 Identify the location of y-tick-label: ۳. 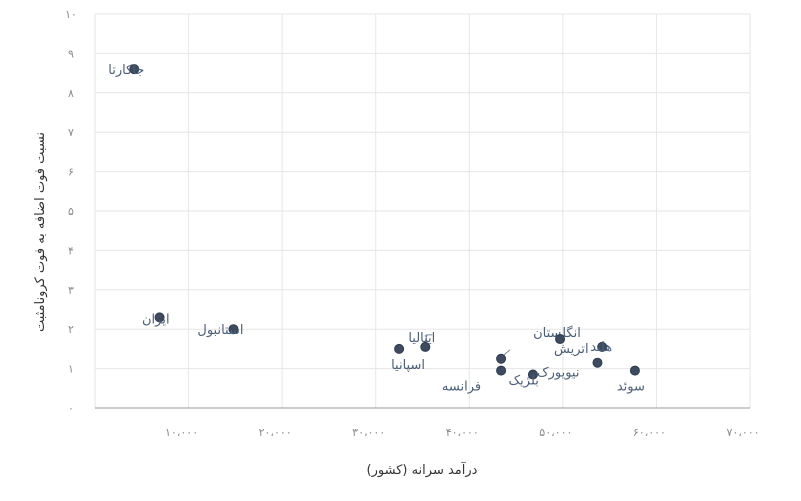
(71, 290).